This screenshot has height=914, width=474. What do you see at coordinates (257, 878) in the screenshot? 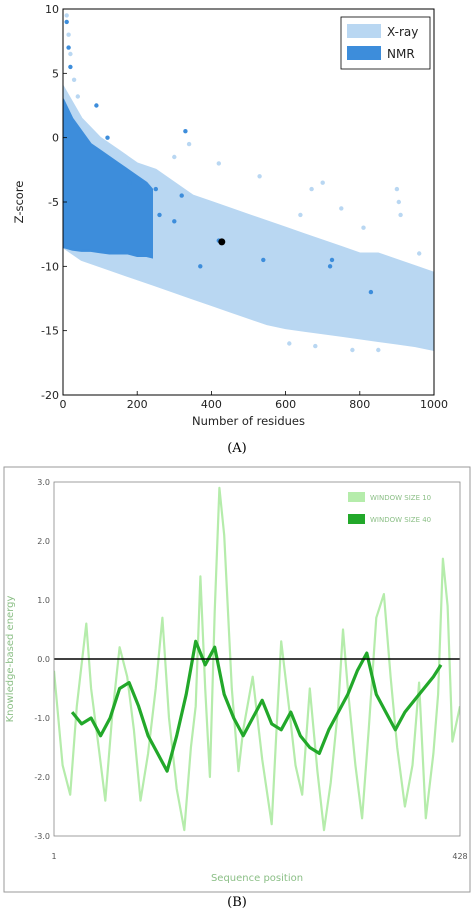
I see `panel-b-x-axis-label: Sequence position` at bounding box center [257, 878].